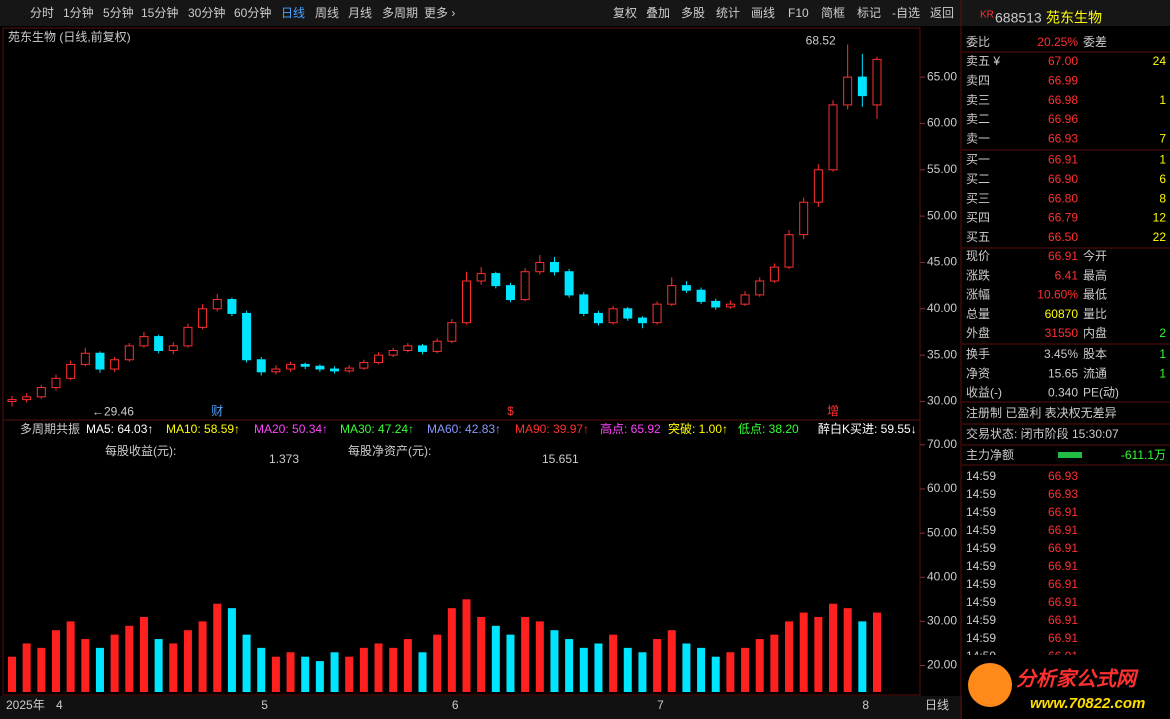 This screenshot has width=1170, height=719. Describe the element at coordinates (1063, 198) in the screenshot. I see `book-price: 66.80` at that location.